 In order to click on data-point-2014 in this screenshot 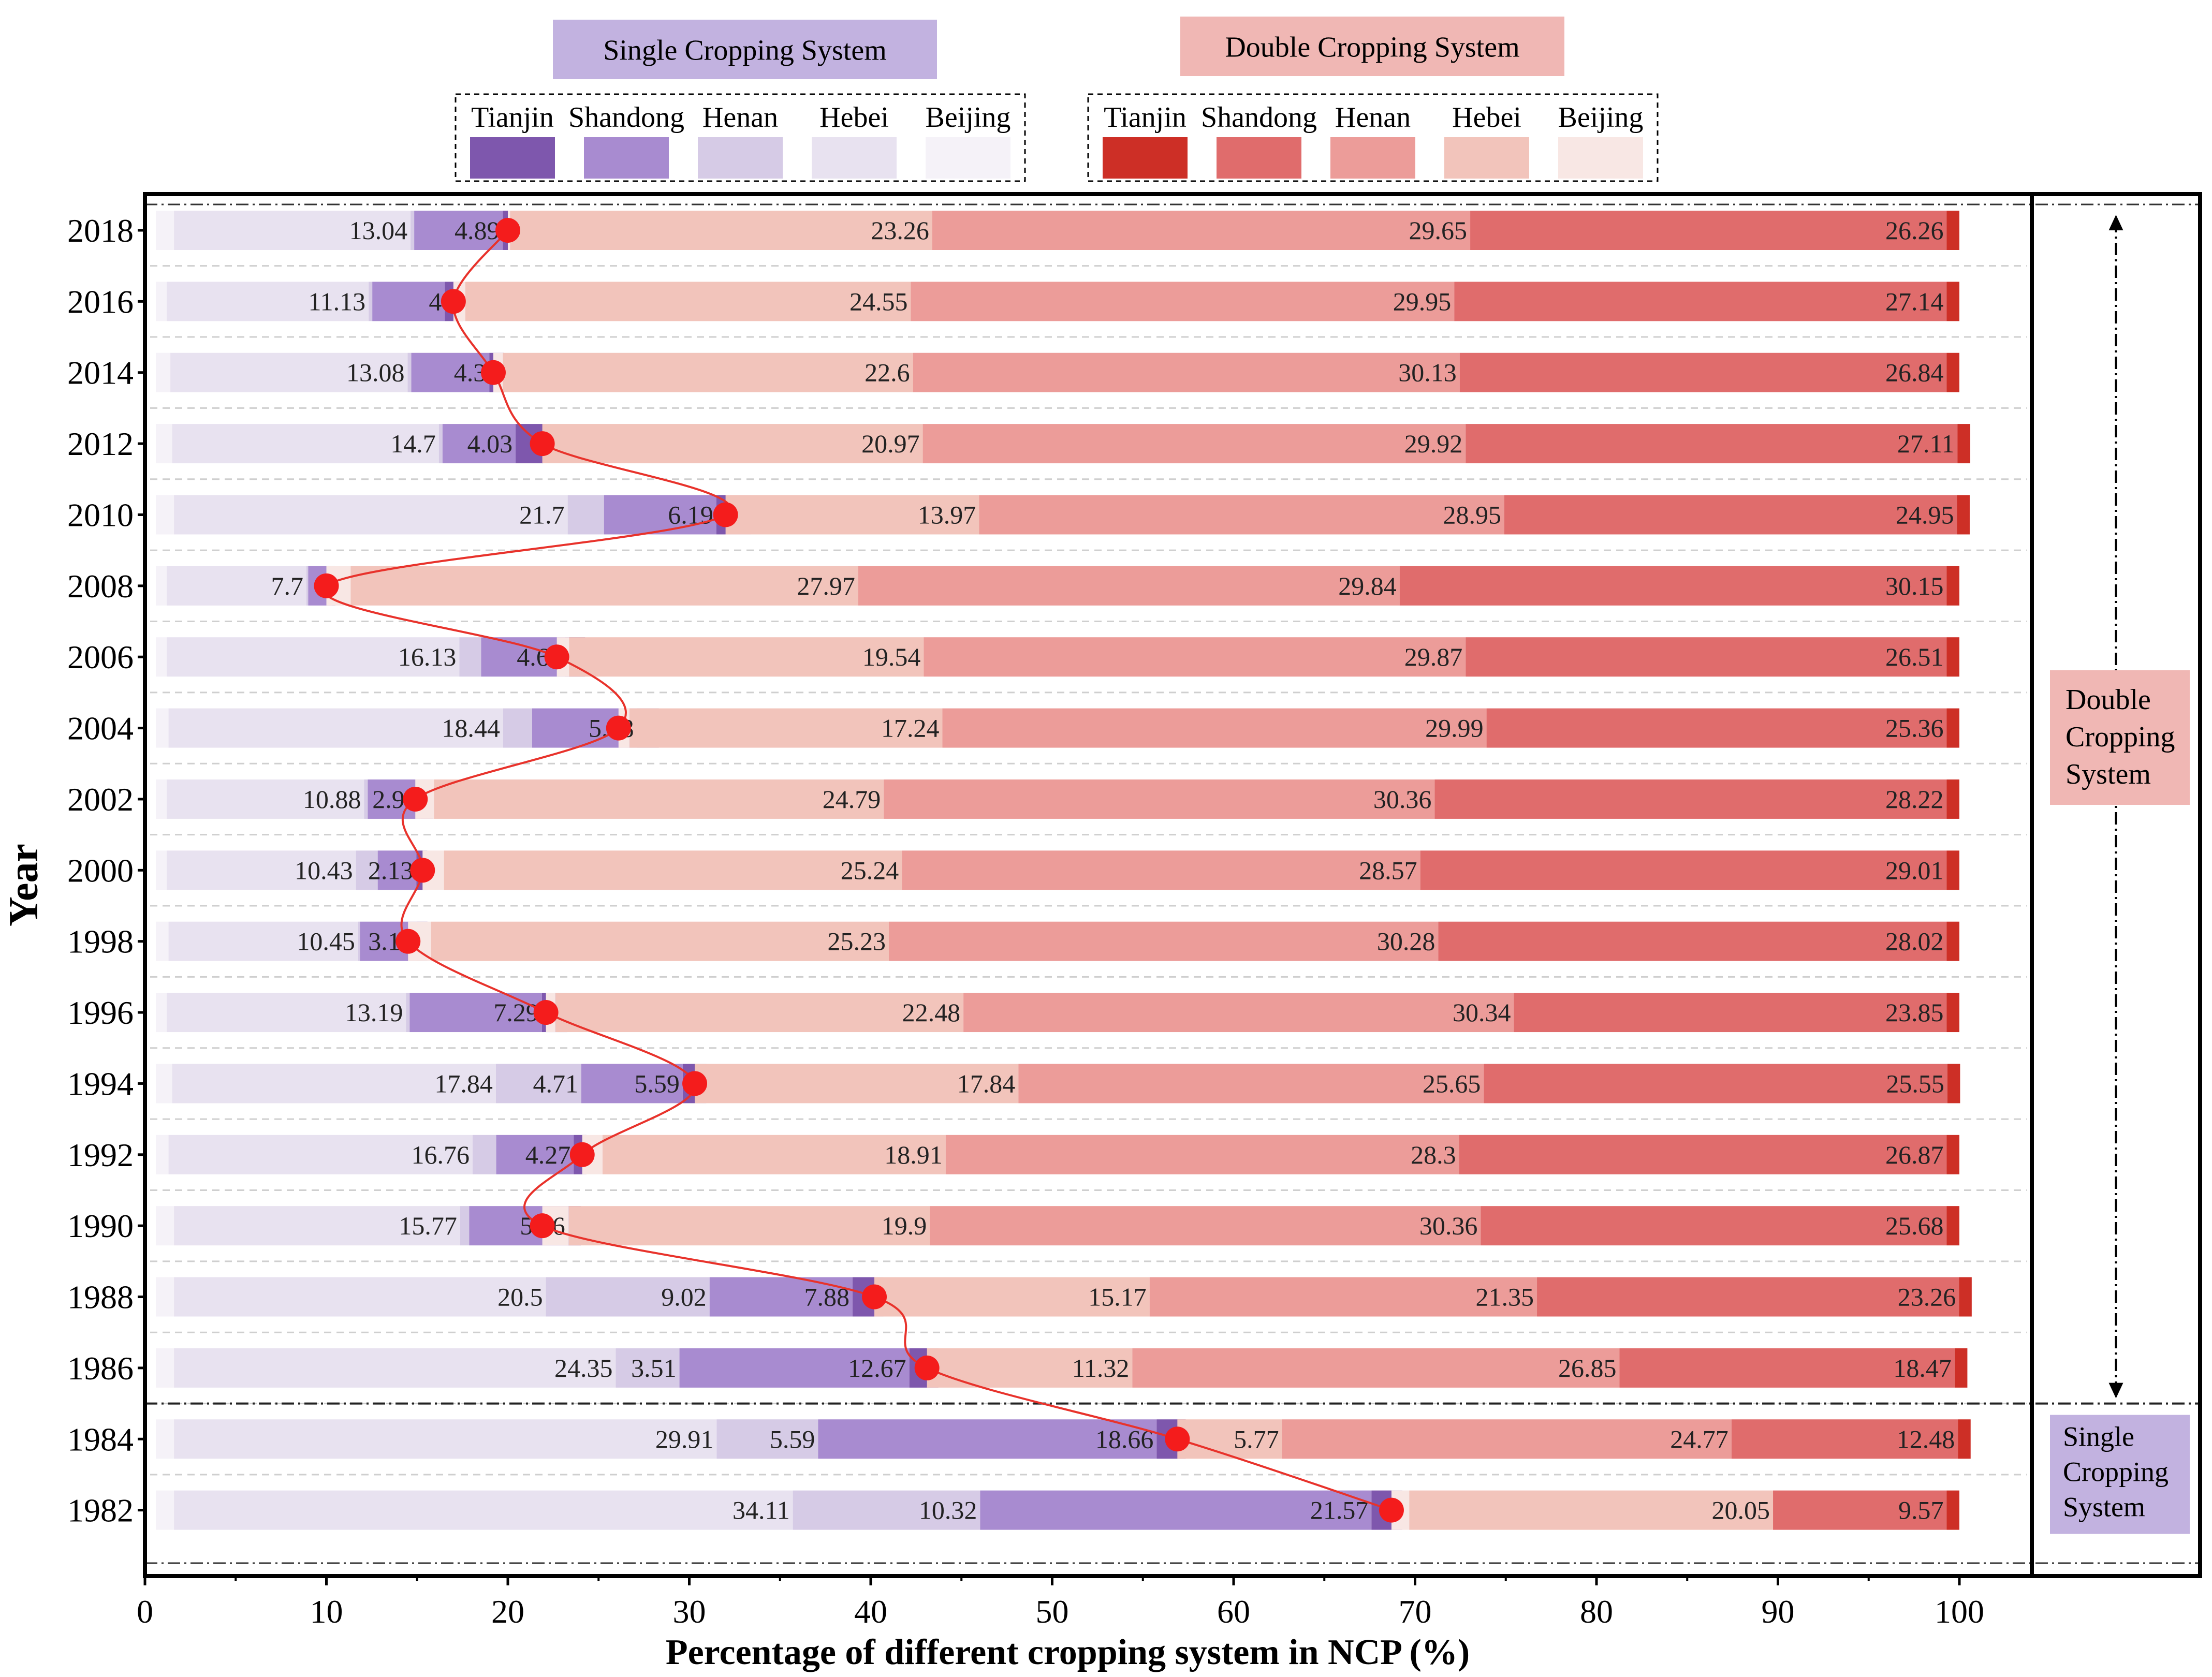, I will do `click(493, 372)`.